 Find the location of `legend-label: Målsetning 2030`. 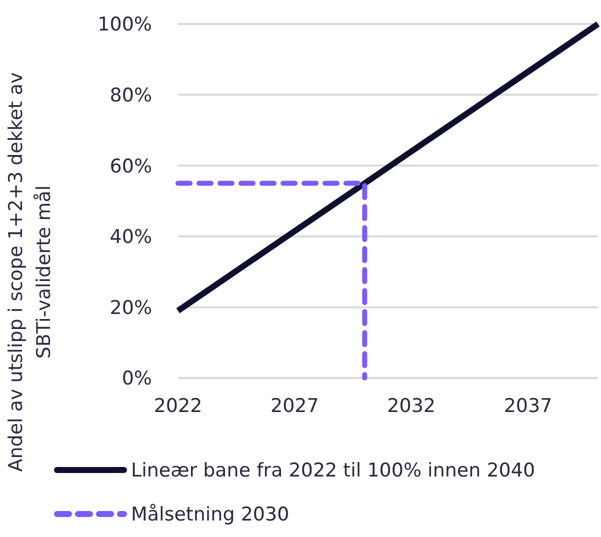

legend-label: Målsetning 2030 is located at coordinates (210, 515).